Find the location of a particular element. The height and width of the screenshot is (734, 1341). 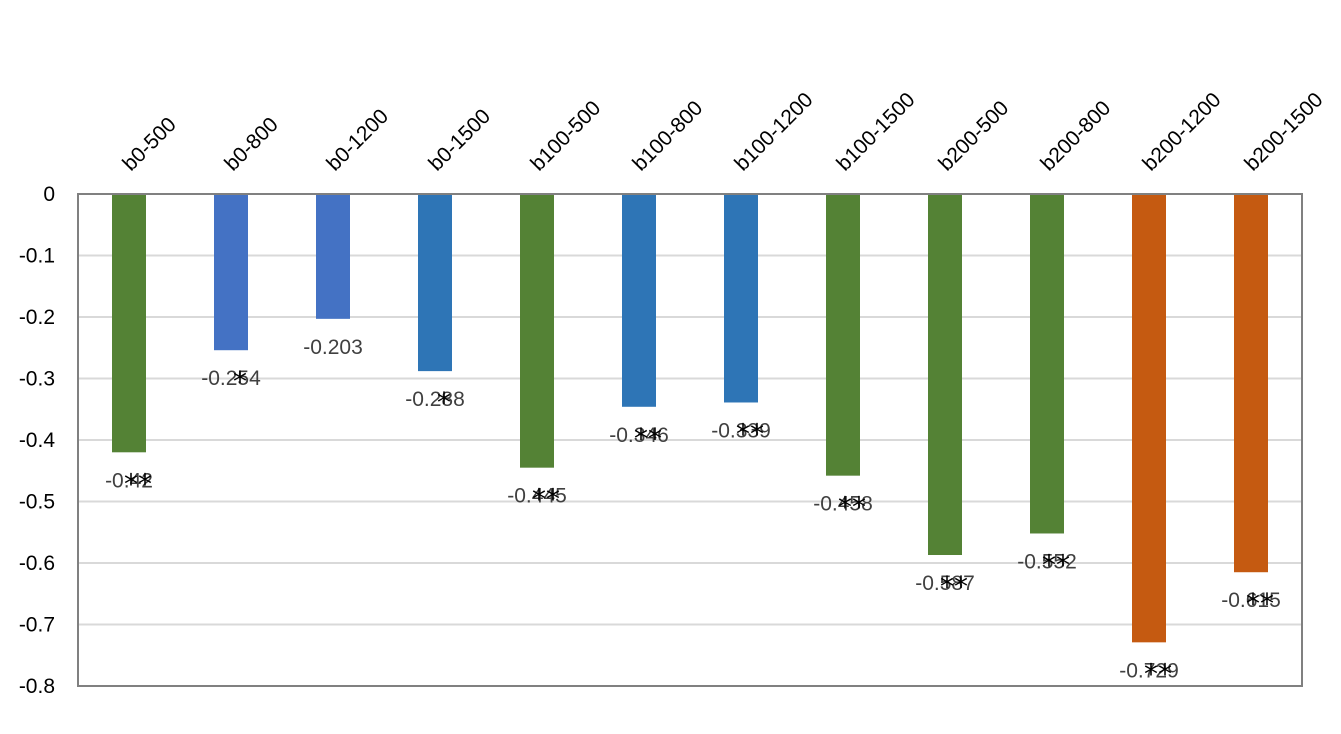

category-label: b200-800 is located at coordinates (1075, 136).